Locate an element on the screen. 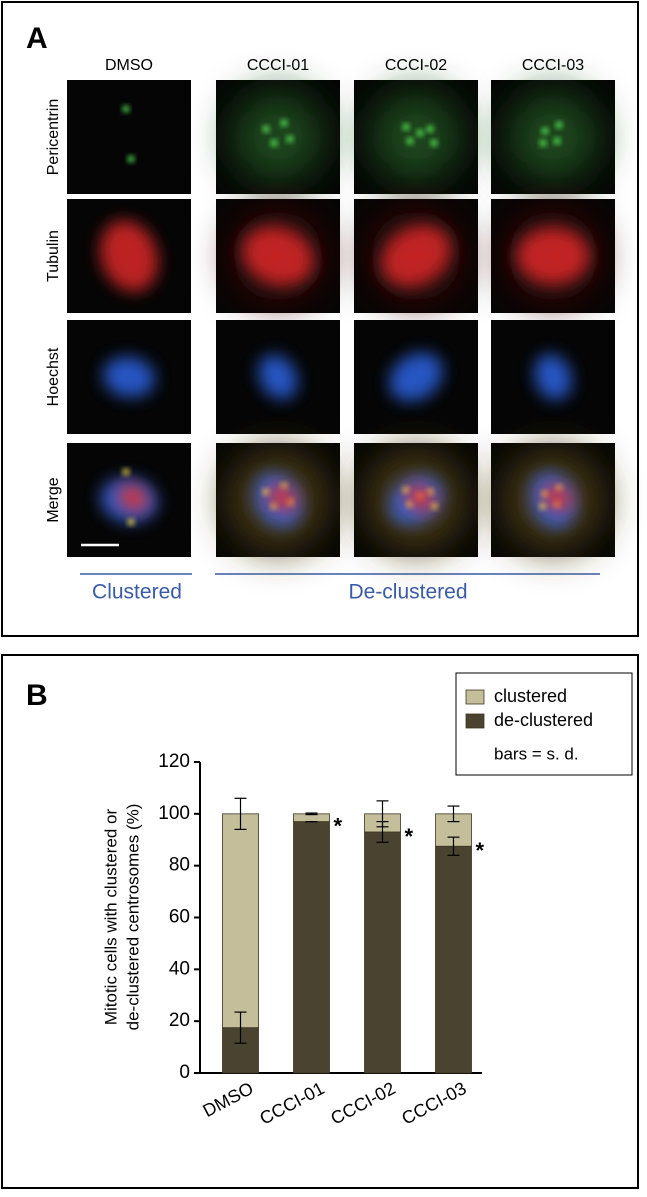  row-label: Pericentrin is located at coordinates (53, 137).